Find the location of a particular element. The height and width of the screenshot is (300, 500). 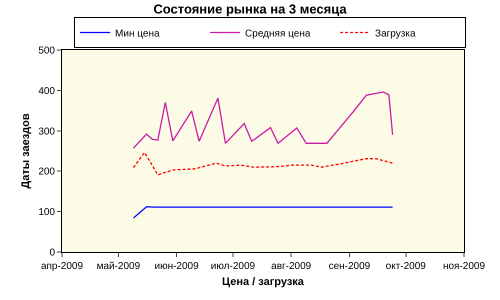

x-tick-label: окт-2009 is located at coordinates (406, 266).